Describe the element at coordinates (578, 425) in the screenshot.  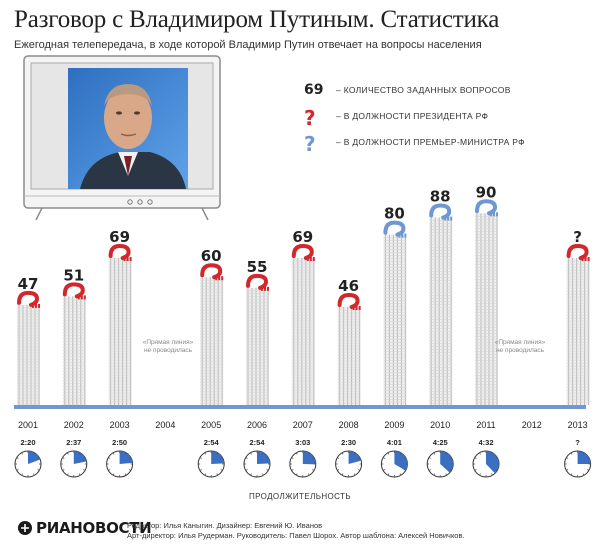
I see `year-label-2013: 2013` at that location.